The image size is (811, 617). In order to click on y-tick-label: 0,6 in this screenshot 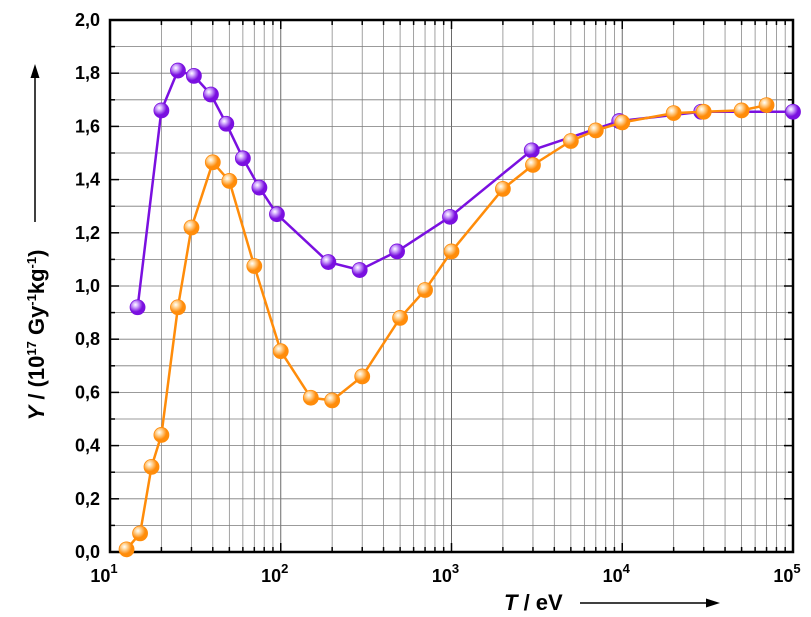, I will do `click(87, 392)`.